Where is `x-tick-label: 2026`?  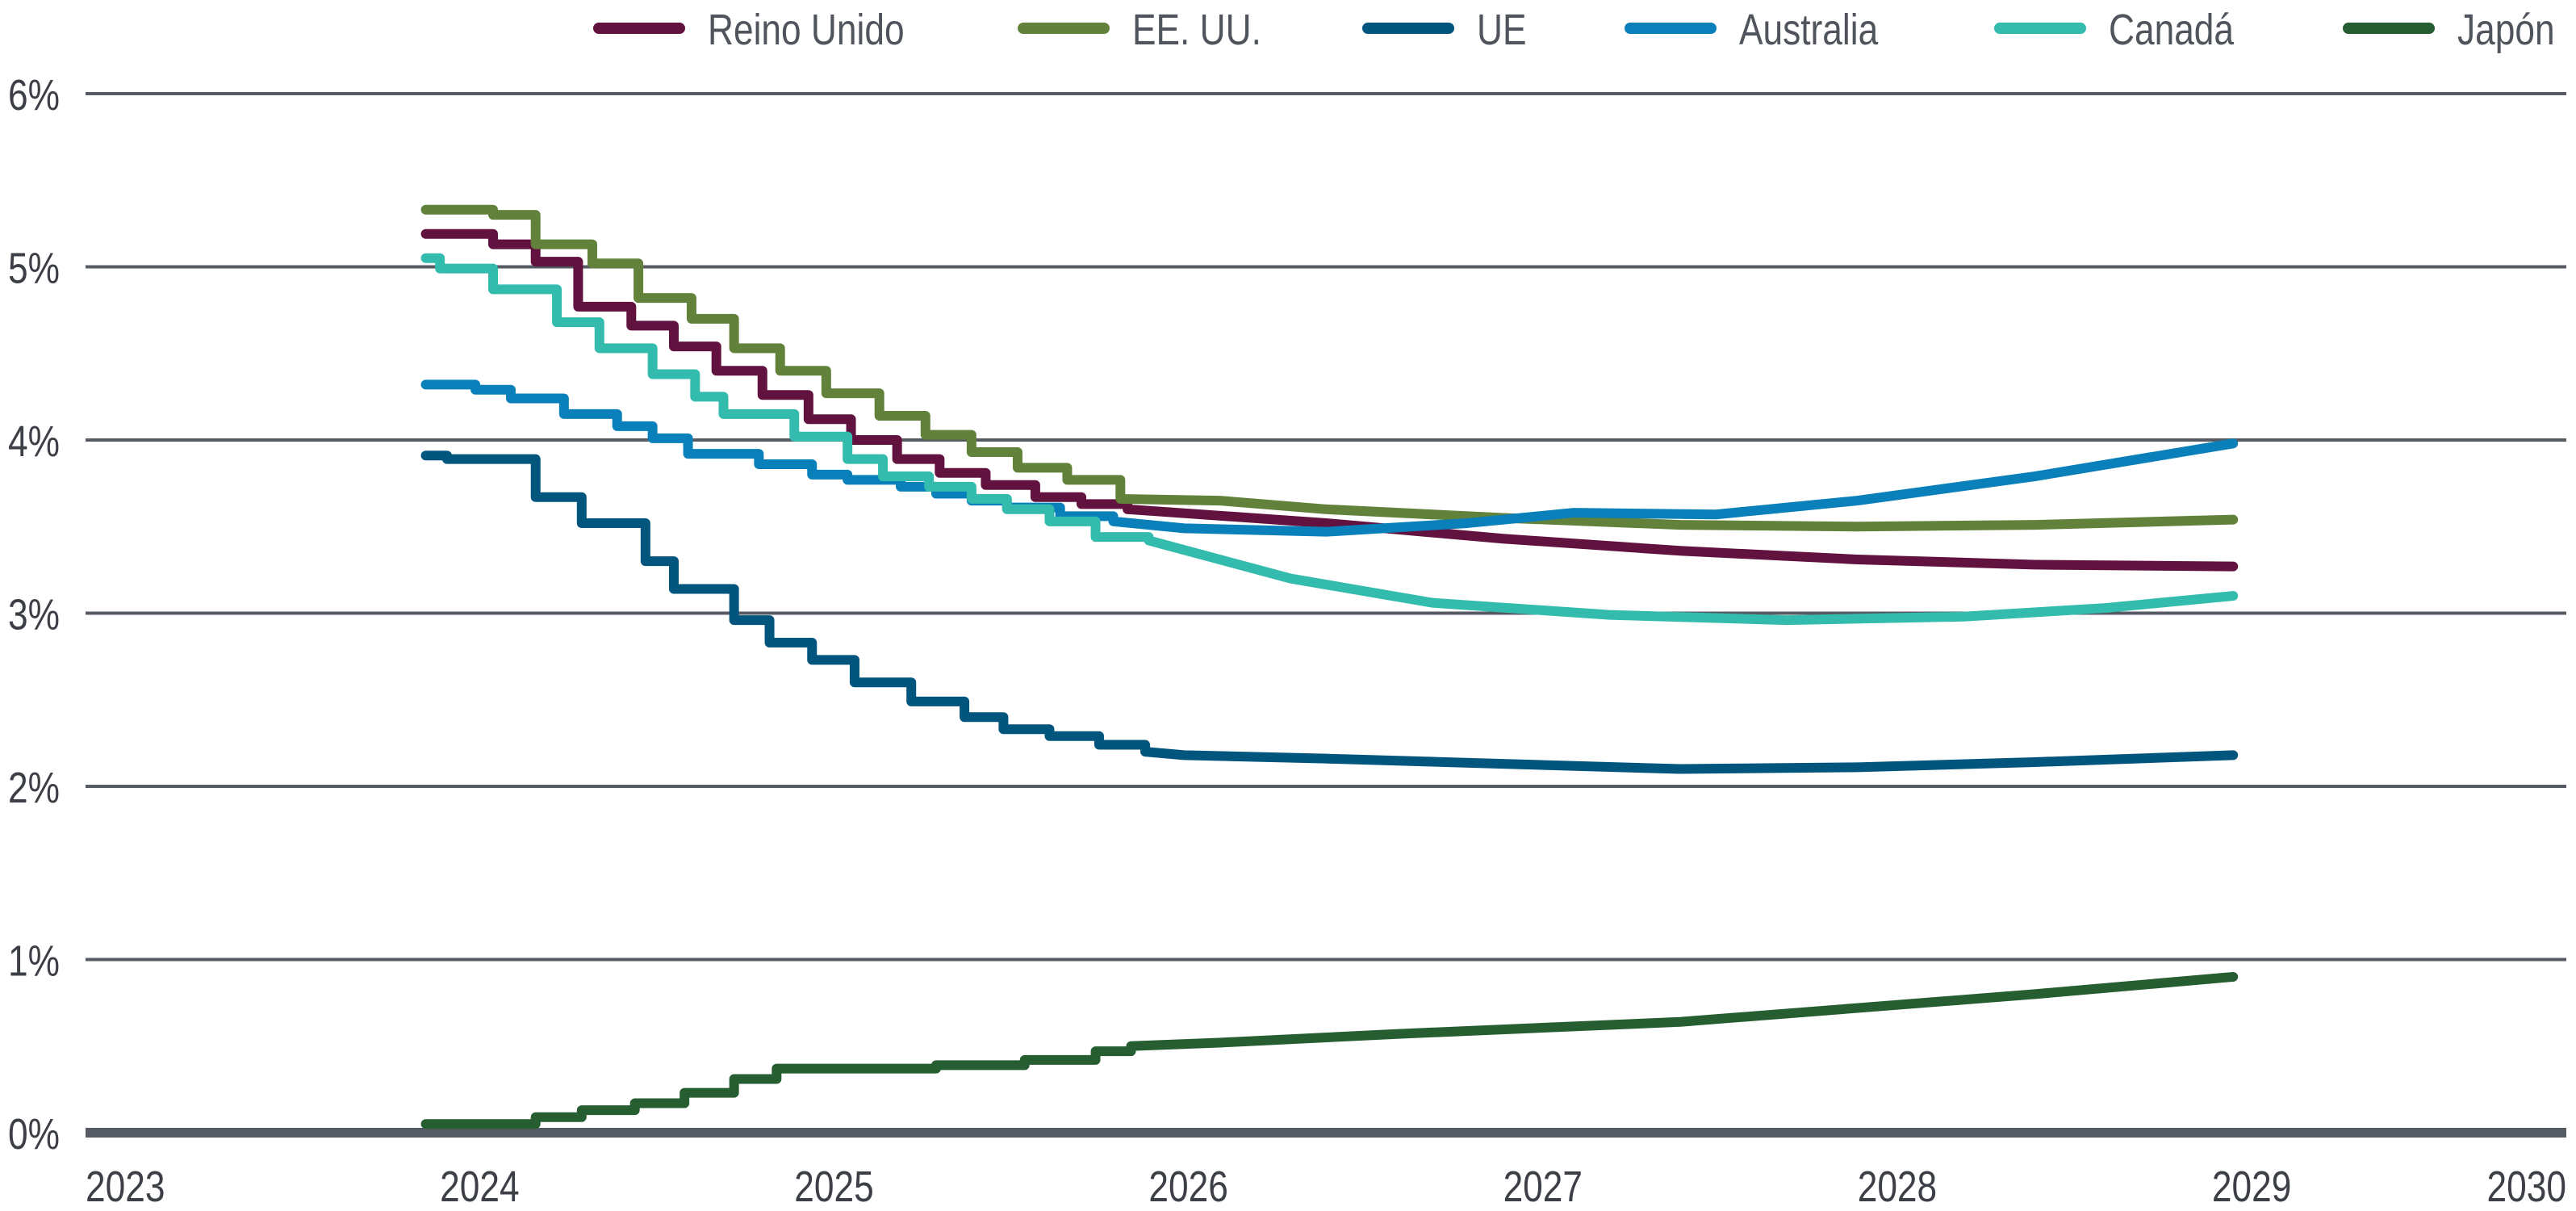
x-tick-label: 2026 is located at coordinates (1187, 1187).